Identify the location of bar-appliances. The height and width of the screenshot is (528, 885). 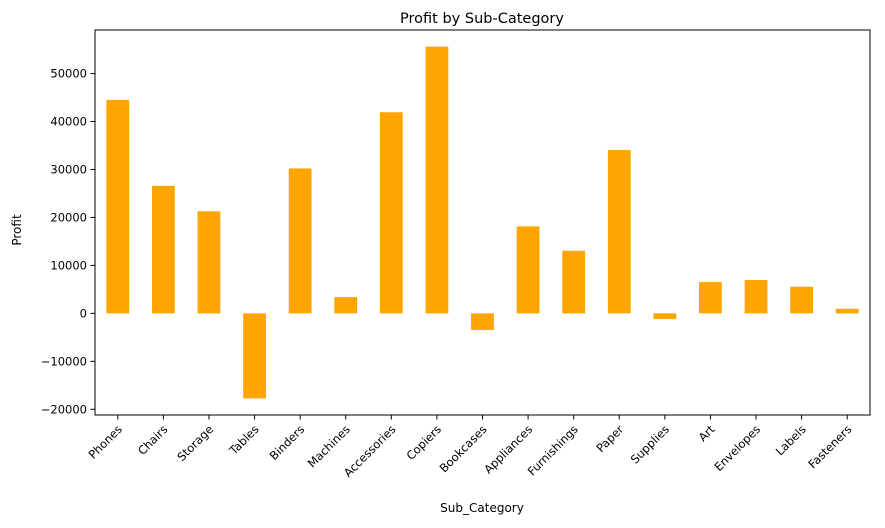
(528, 270).